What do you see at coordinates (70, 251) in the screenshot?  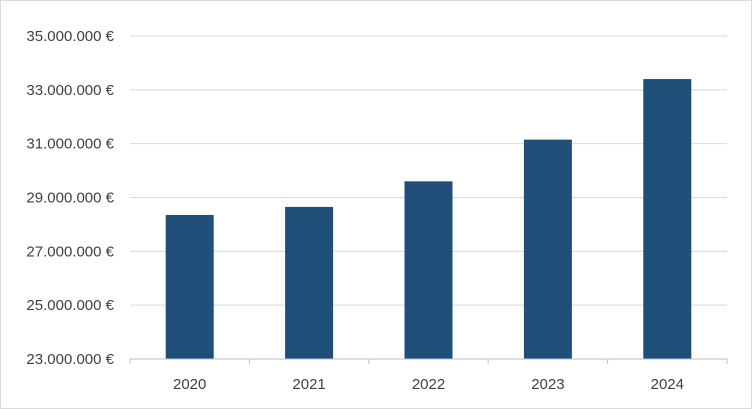 I see `y-tick-label: 27.000.000 €` at bounding box center [70, 251].